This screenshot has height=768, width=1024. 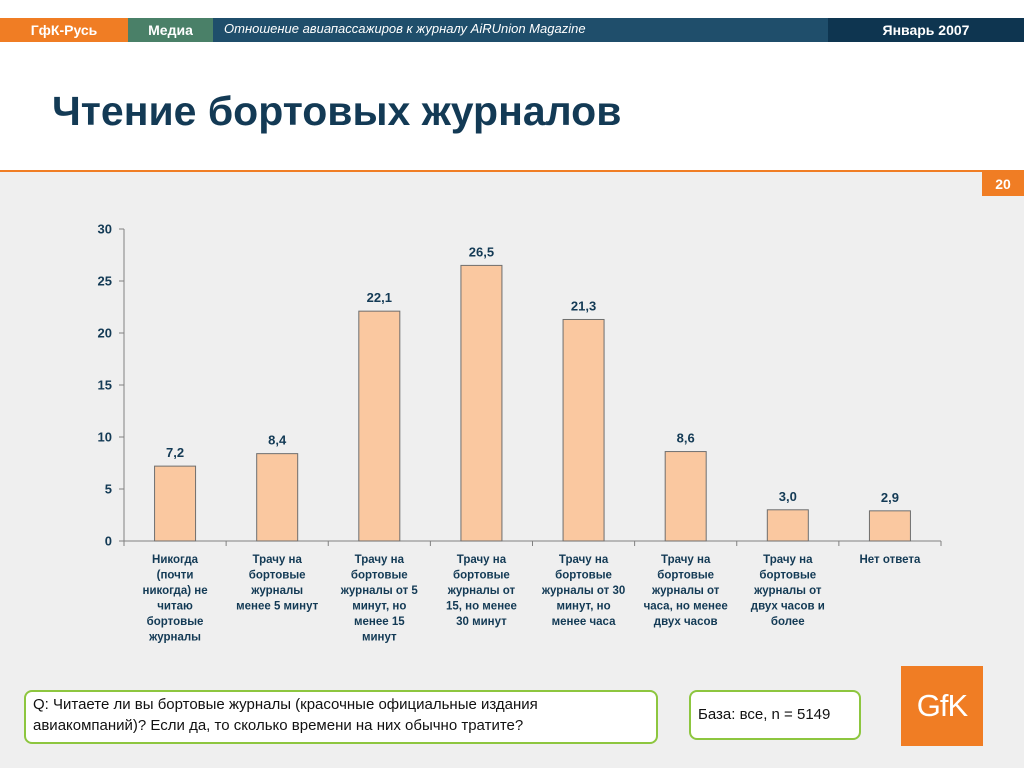 I want to click on category-label-line: более, so click(x=788, y=622).